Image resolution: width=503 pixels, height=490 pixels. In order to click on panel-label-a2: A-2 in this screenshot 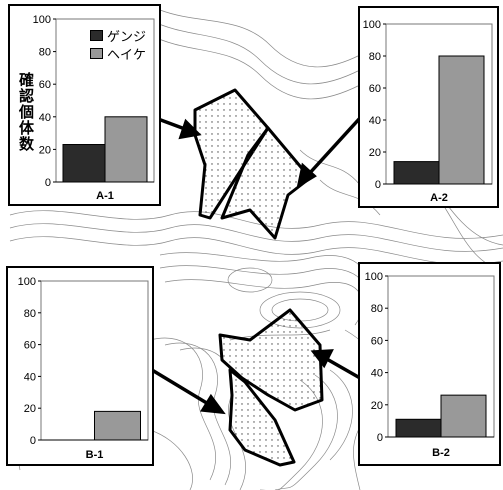, I will do `click(439, 198)`.